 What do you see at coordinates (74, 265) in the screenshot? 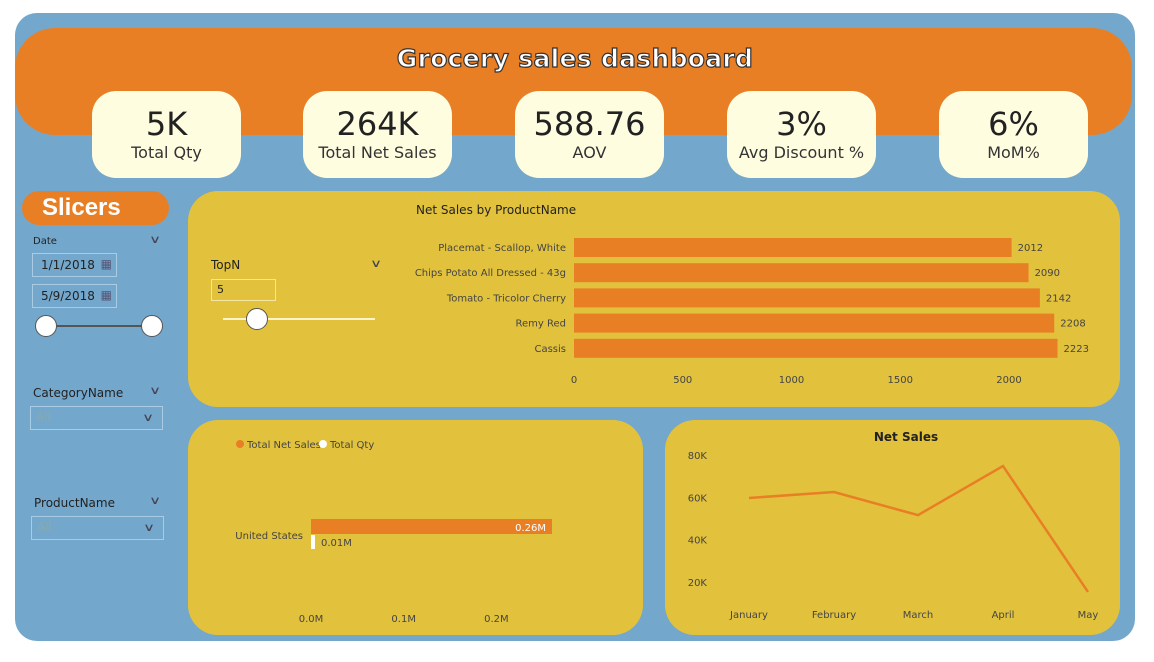
I see `start-date-input: 1/1/2018 ▦` at bounding box center [74, 265].